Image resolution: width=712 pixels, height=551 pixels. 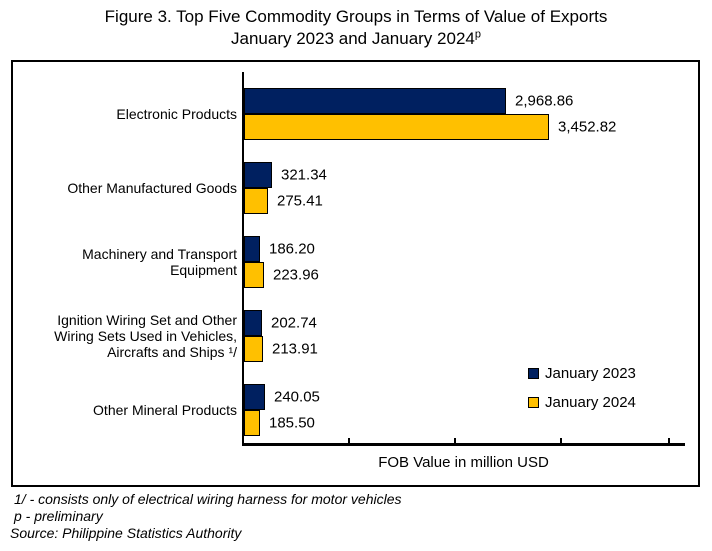 I want to click on bar-value-label: 185.50, so click(x=292, y=423).